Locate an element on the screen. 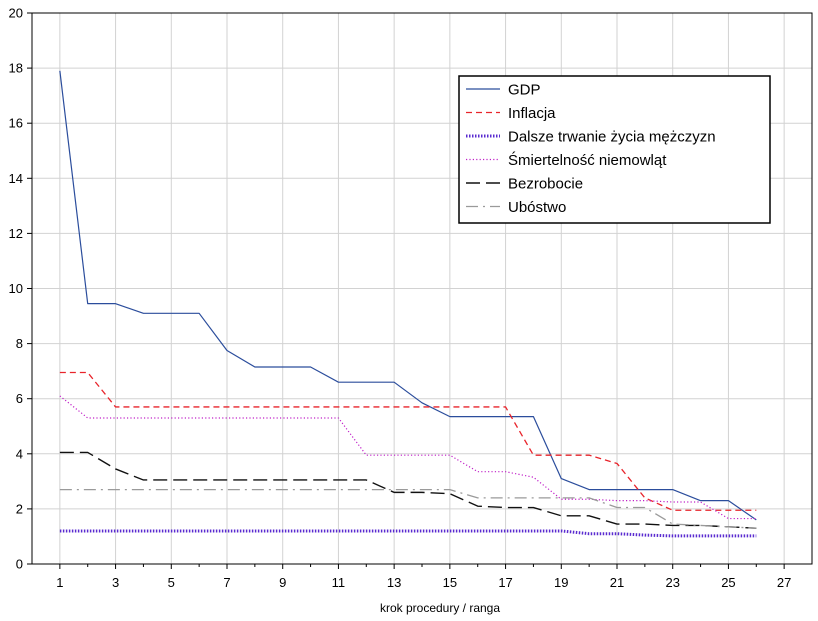 The width and height of the screenshot is (818, 621). legend-label-3: Dalsze trwanie życia mężczyzn is located at coordinates (612, 137).